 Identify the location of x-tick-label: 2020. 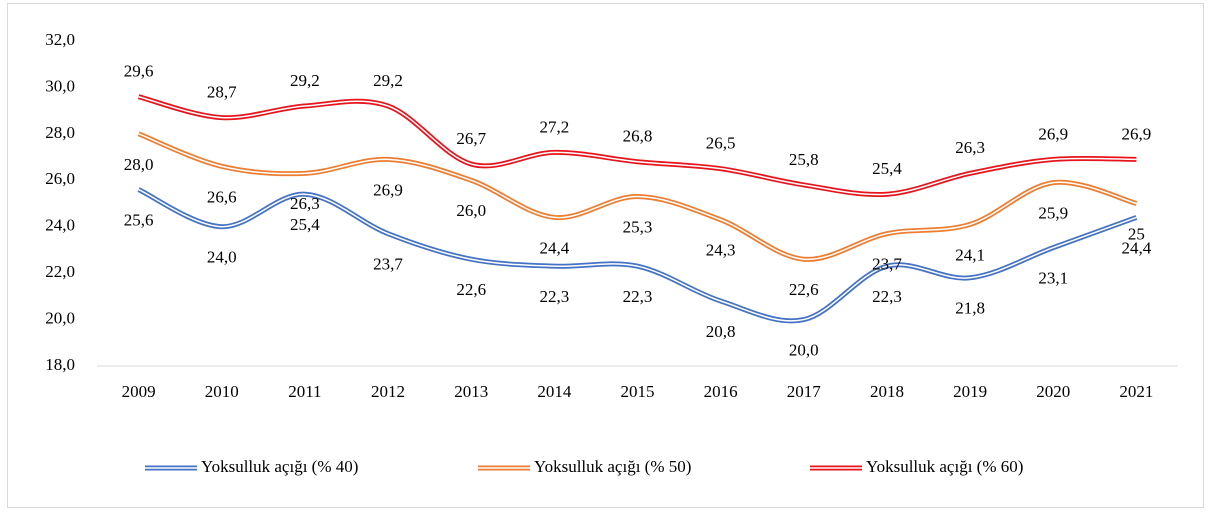
(1053, 391).